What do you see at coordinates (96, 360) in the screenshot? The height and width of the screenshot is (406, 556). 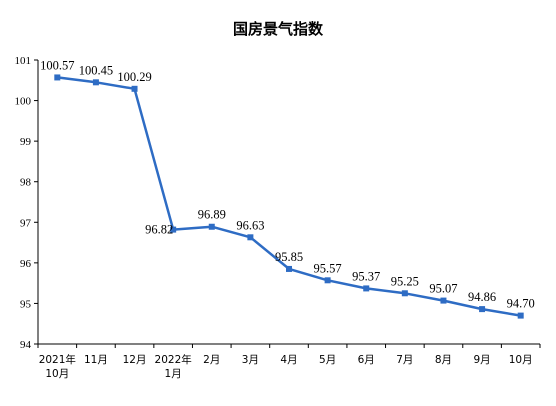 I see `x-tick-label: 11月` at bounding box center [96, 360].